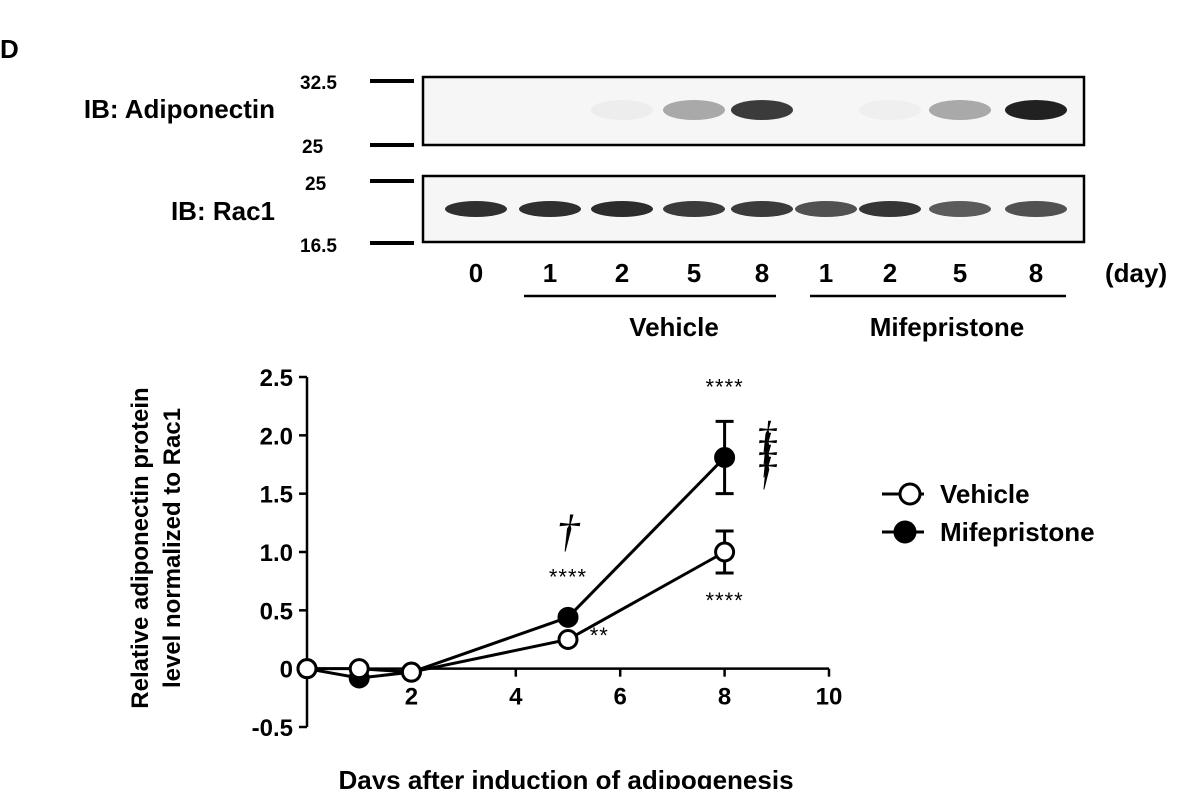 The height and width of the screenshot is (789, 1183). What do you see at coordinates (172, 548) in the screenshot?
I see `y-axis-label-line-2: level normalized to Rac1` at bounding box center [172, 548].